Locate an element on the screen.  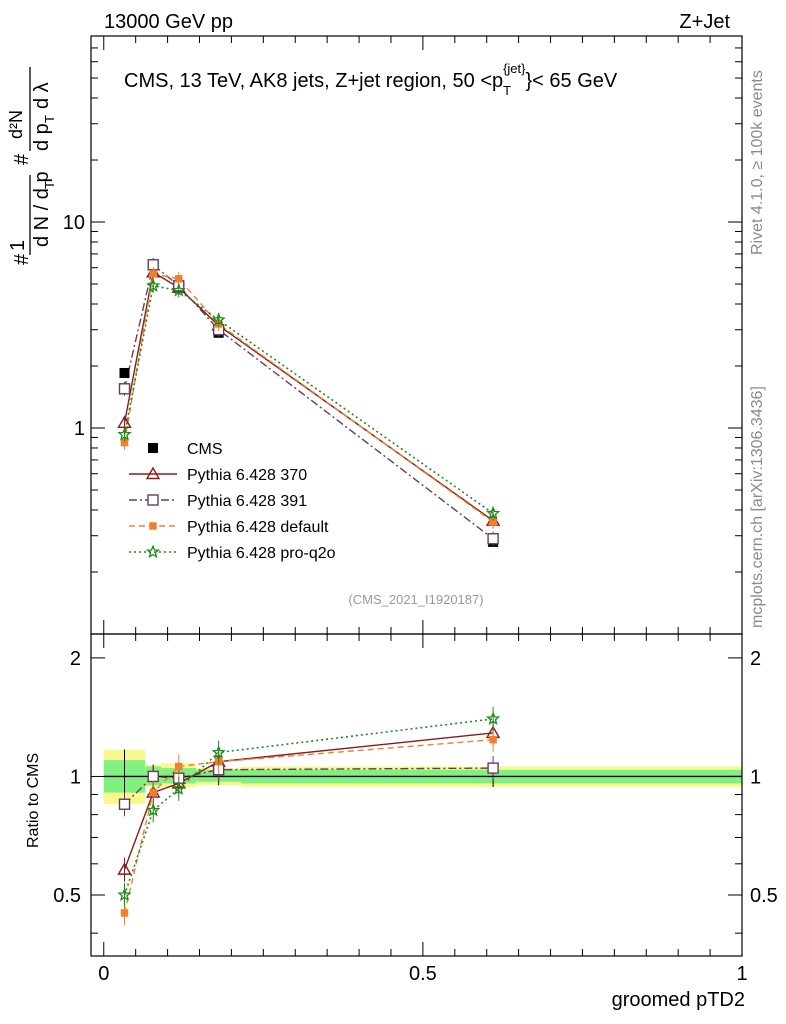
legend-label: Pythia 6.428 370 is located at coordinates (247, 475).